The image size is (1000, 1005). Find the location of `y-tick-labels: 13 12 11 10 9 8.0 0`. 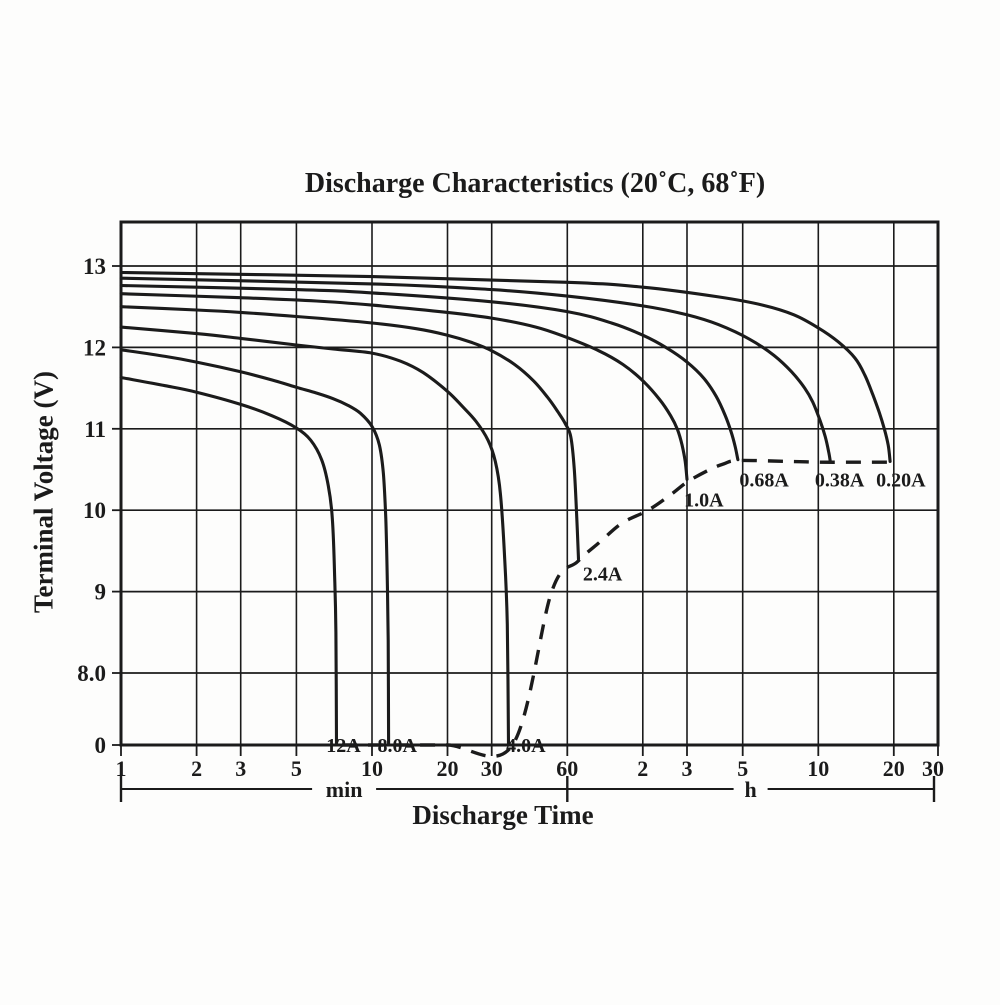

y-tick-labels: 13 12 11 10 9 8.0 0 is located at coordinates (99, 506).